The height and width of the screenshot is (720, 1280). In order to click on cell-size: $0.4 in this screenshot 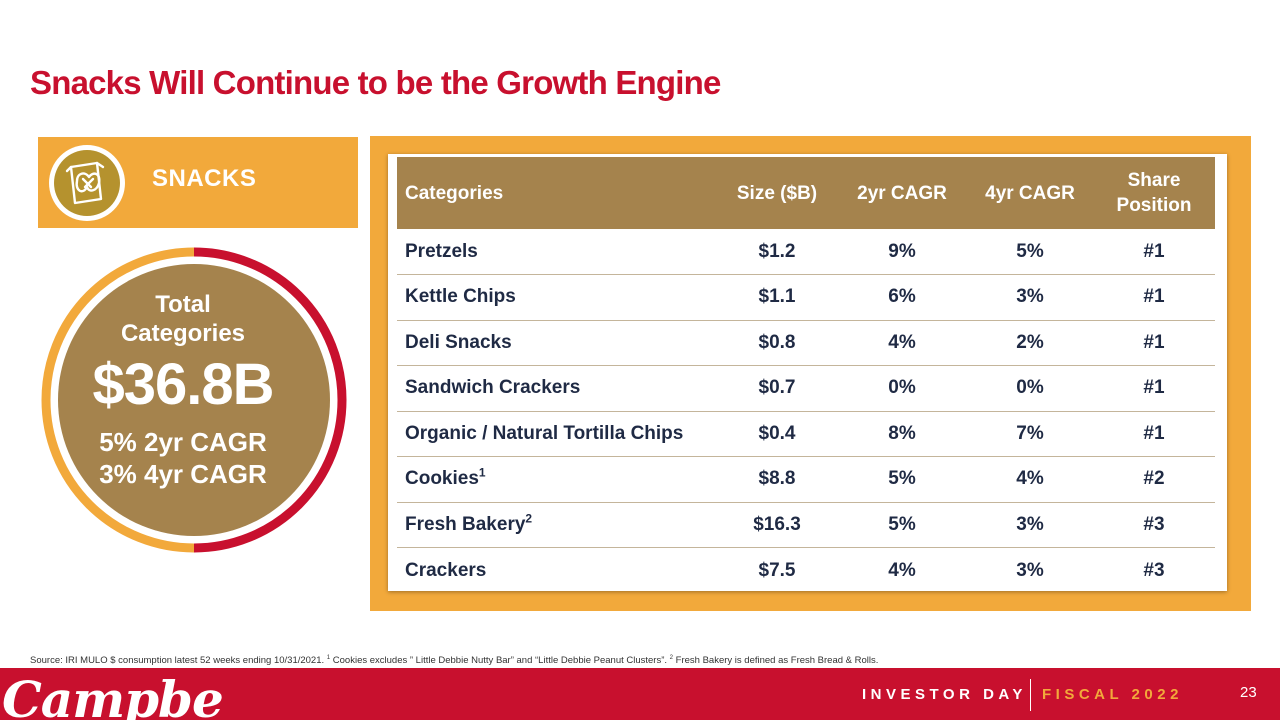, I will do `click(777, 434)`.